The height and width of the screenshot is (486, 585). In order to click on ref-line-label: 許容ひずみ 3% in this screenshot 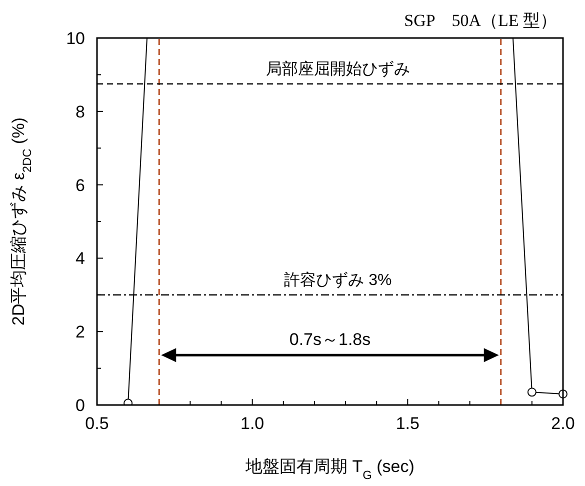, I will do `click(338, 279)`.